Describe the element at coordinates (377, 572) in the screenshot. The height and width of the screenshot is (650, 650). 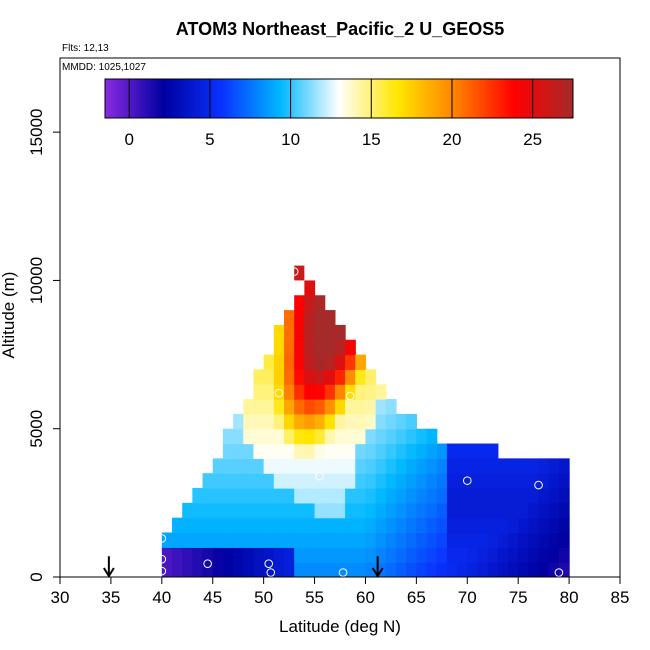
I see `flight-arrow-head` at that location.